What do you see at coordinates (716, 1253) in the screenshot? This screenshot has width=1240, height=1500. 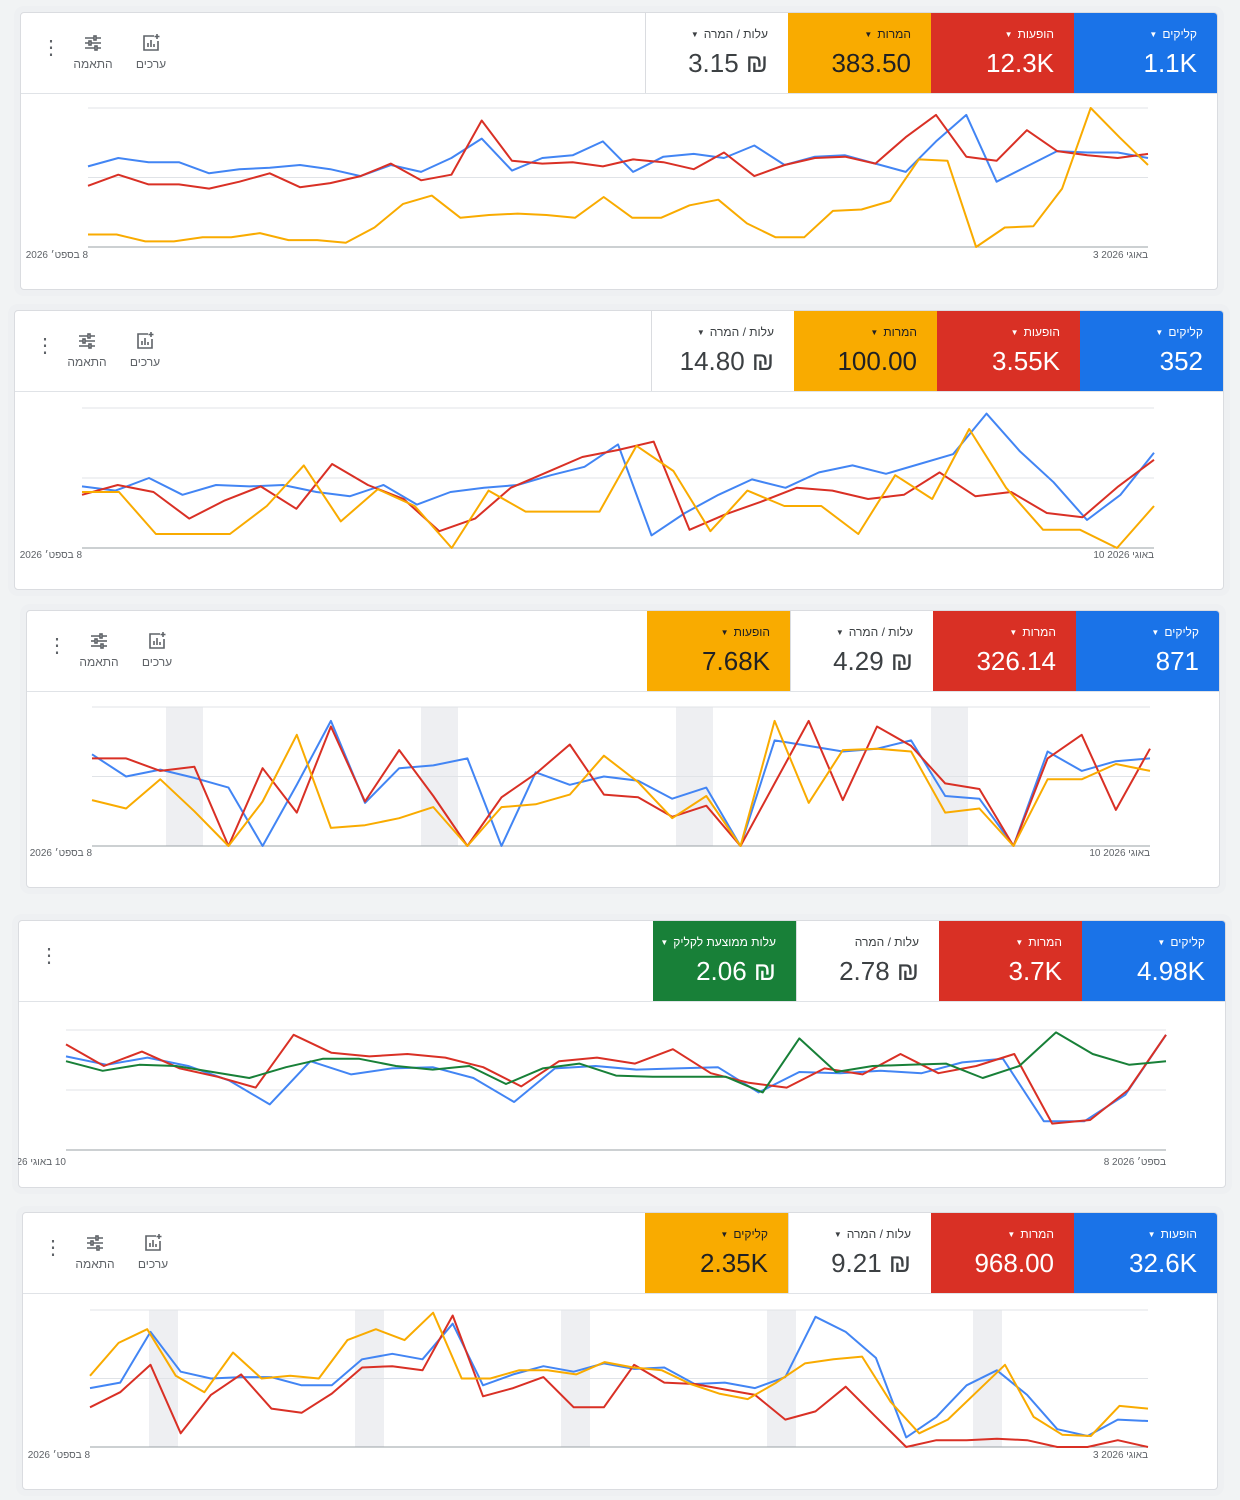 I see `metric-card: קליקים ▼ 2.35K` at bounding box center [716, 1253].